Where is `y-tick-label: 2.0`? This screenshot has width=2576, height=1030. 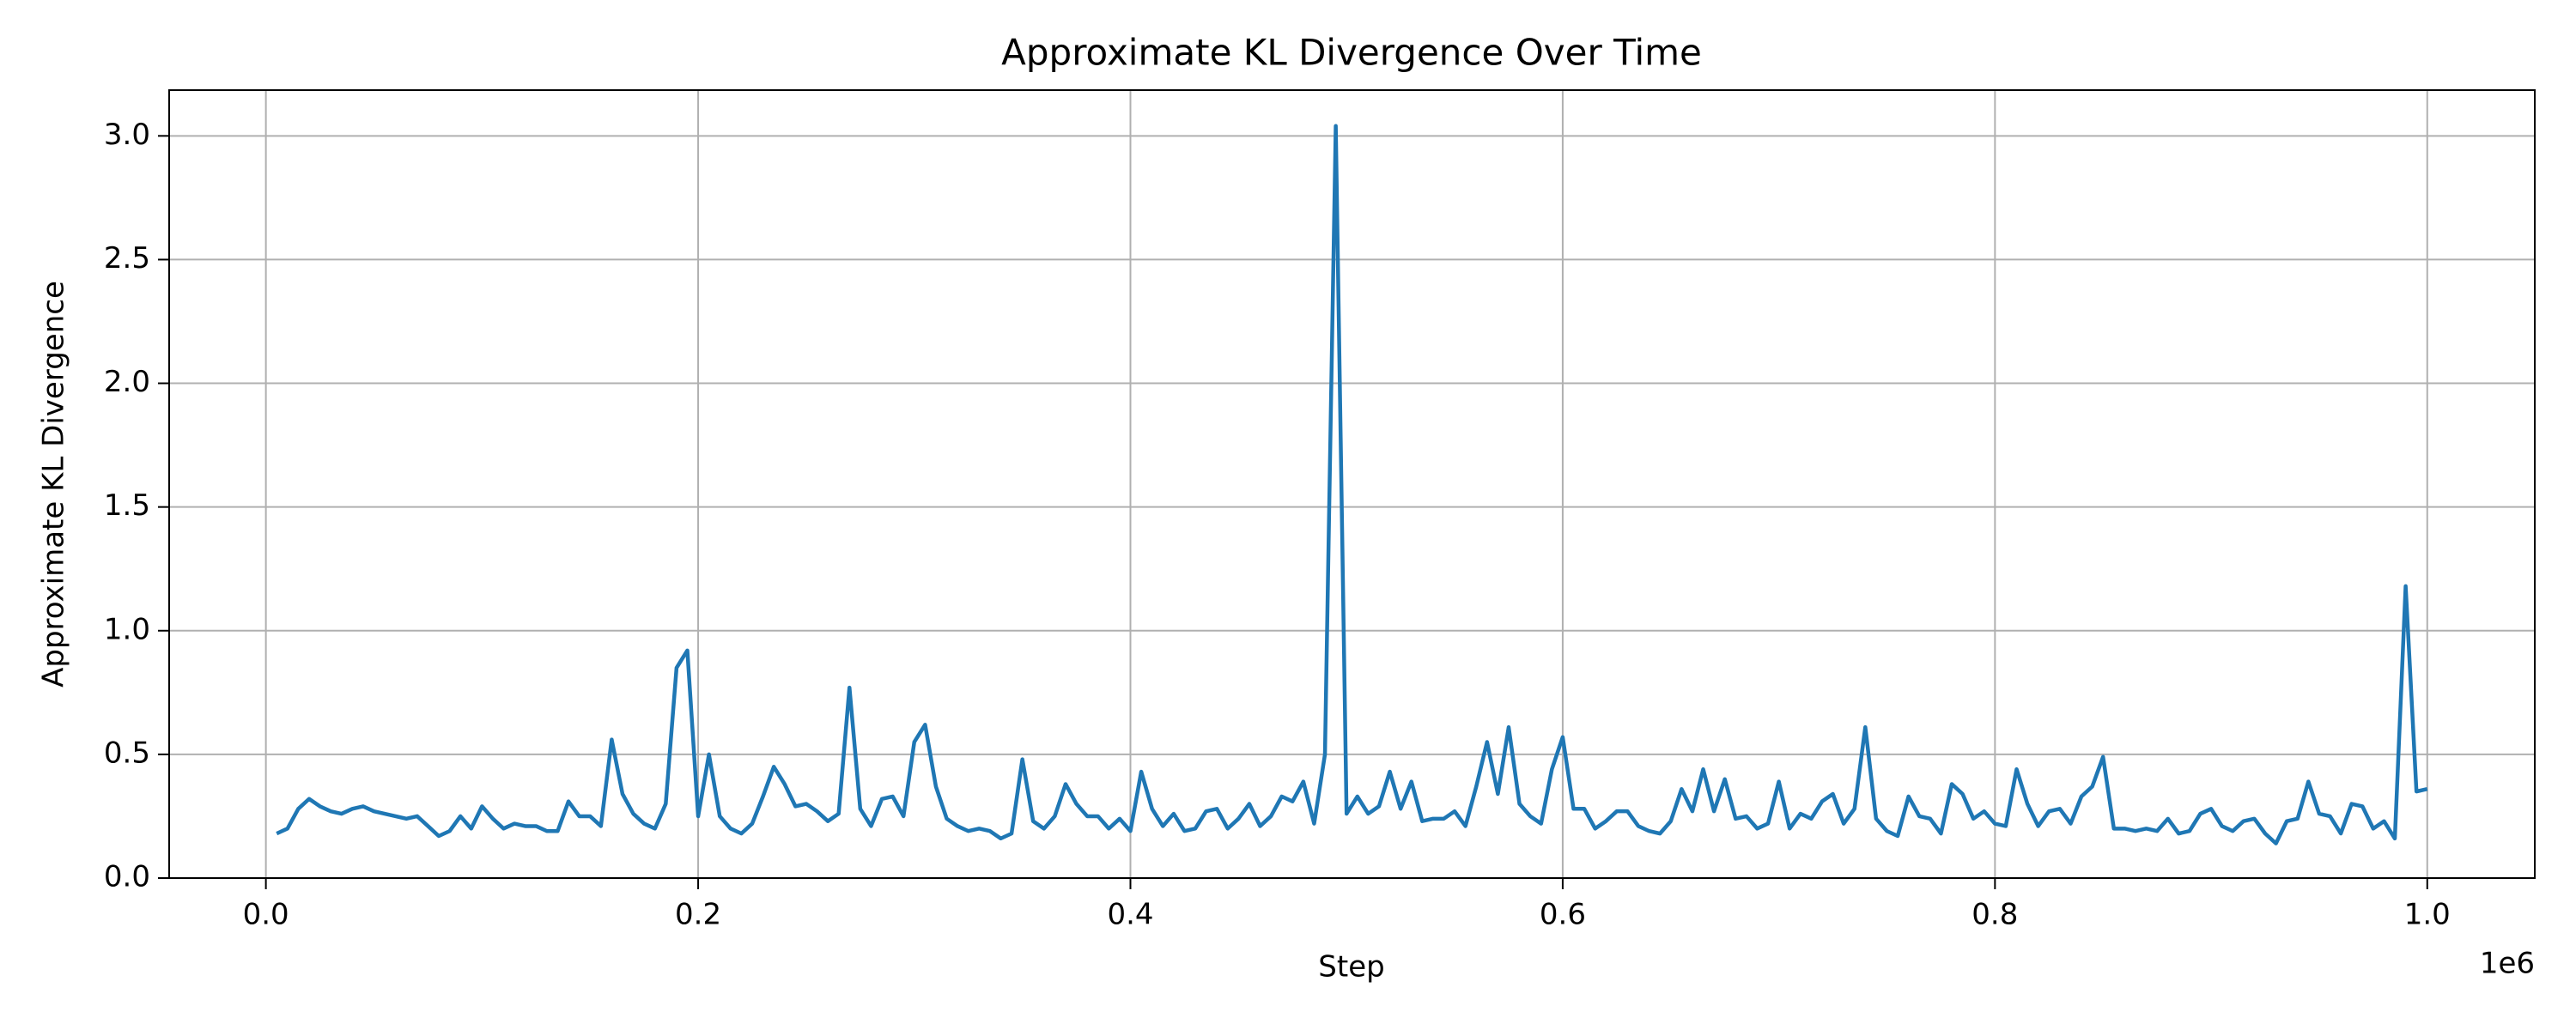
y-tick-label: 2.0 is located at coordinates (127, 382).